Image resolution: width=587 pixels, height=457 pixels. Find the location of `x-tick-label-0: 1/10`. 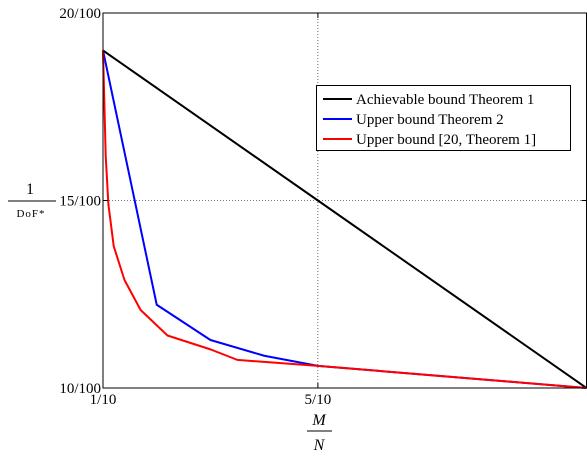

x-tick-label-0: 1/10 is located at coordinates (103, 400).